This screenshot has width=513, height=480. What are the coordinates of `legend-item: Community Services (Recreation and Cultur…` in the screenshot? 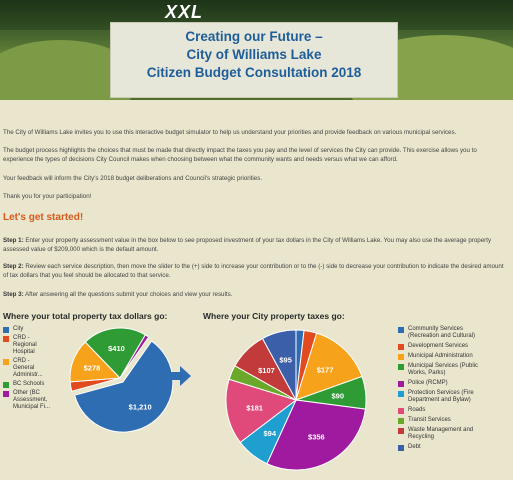 It's located at (454, 333).